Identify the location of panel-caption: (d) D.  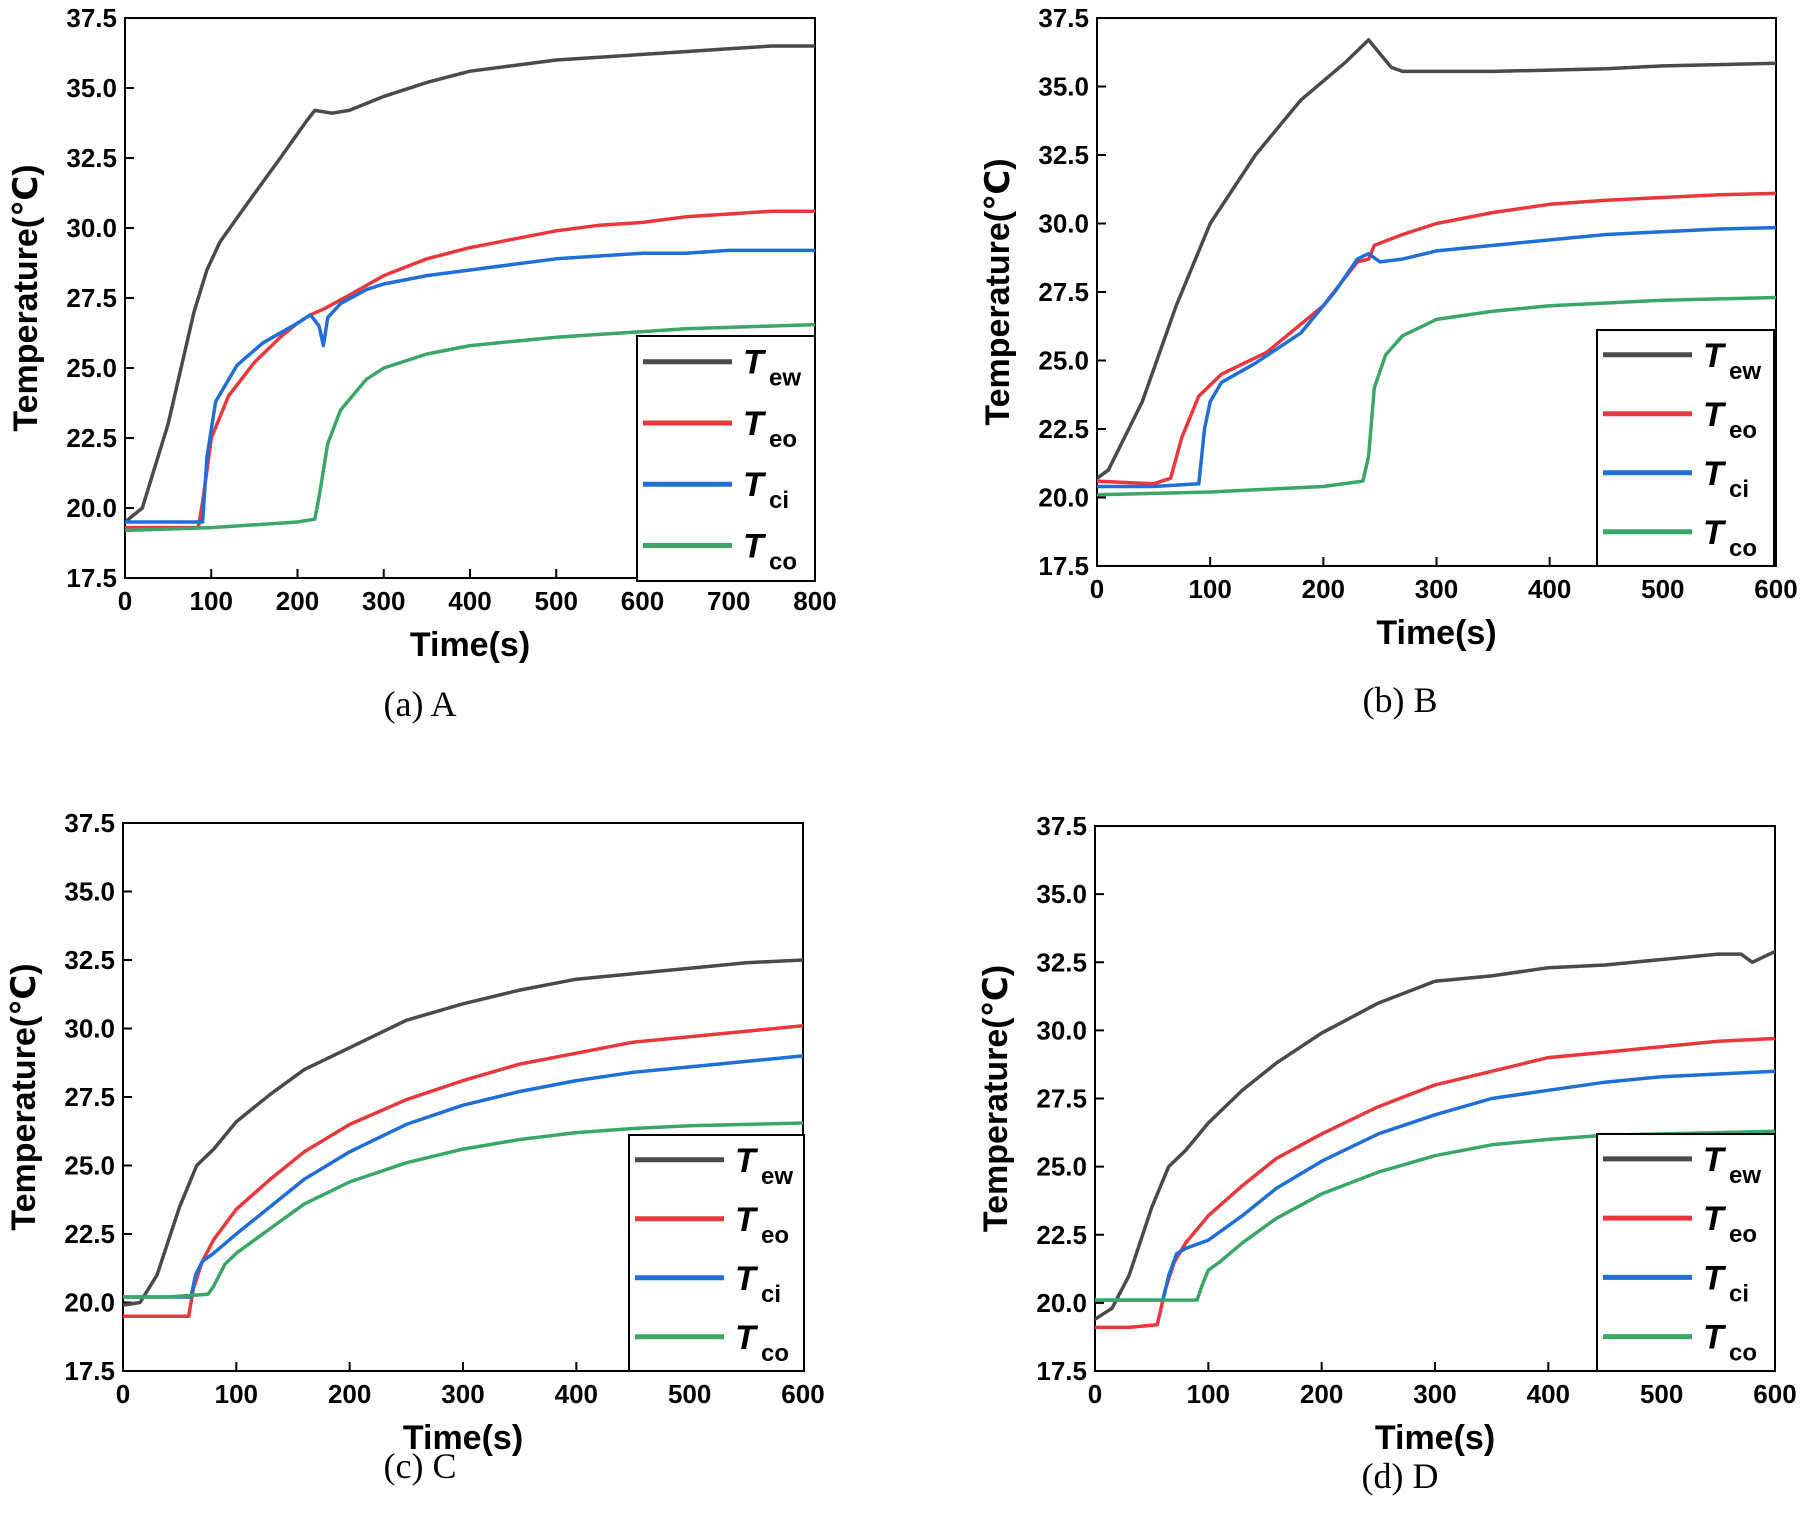
(1400, 1476).